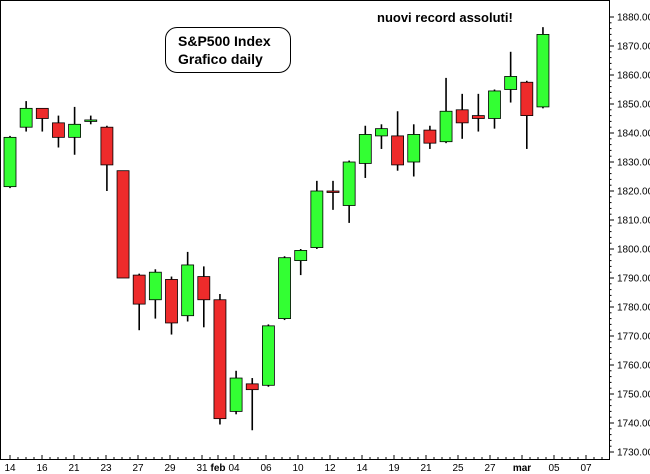 This screenshot has height=474, width=650. I want to click on chart-title-box: S&P500 Index Grafico daily, so click(228, 50).